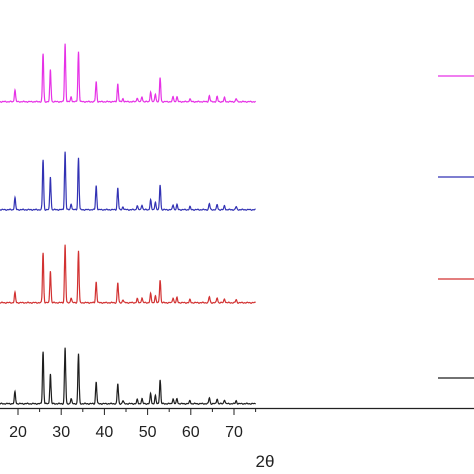  What do you see at coordinates (105, 432) in the screenshot?
I see `x-tick-label: 40` at bounding box center [105, 432].